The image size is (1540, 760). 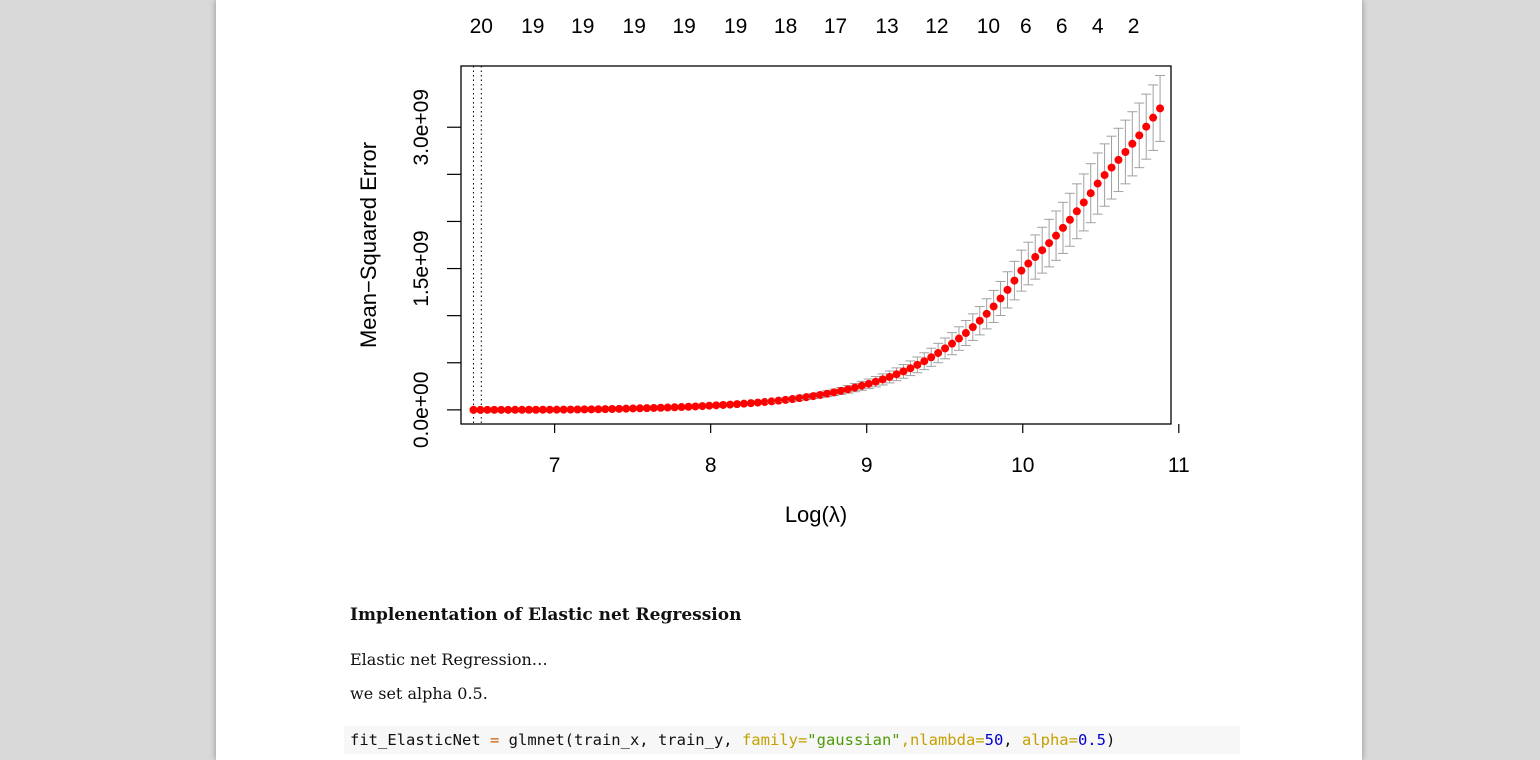 I want to click on paragraph-alpha: we set alpha 0.5., so click(x=419, y=693).